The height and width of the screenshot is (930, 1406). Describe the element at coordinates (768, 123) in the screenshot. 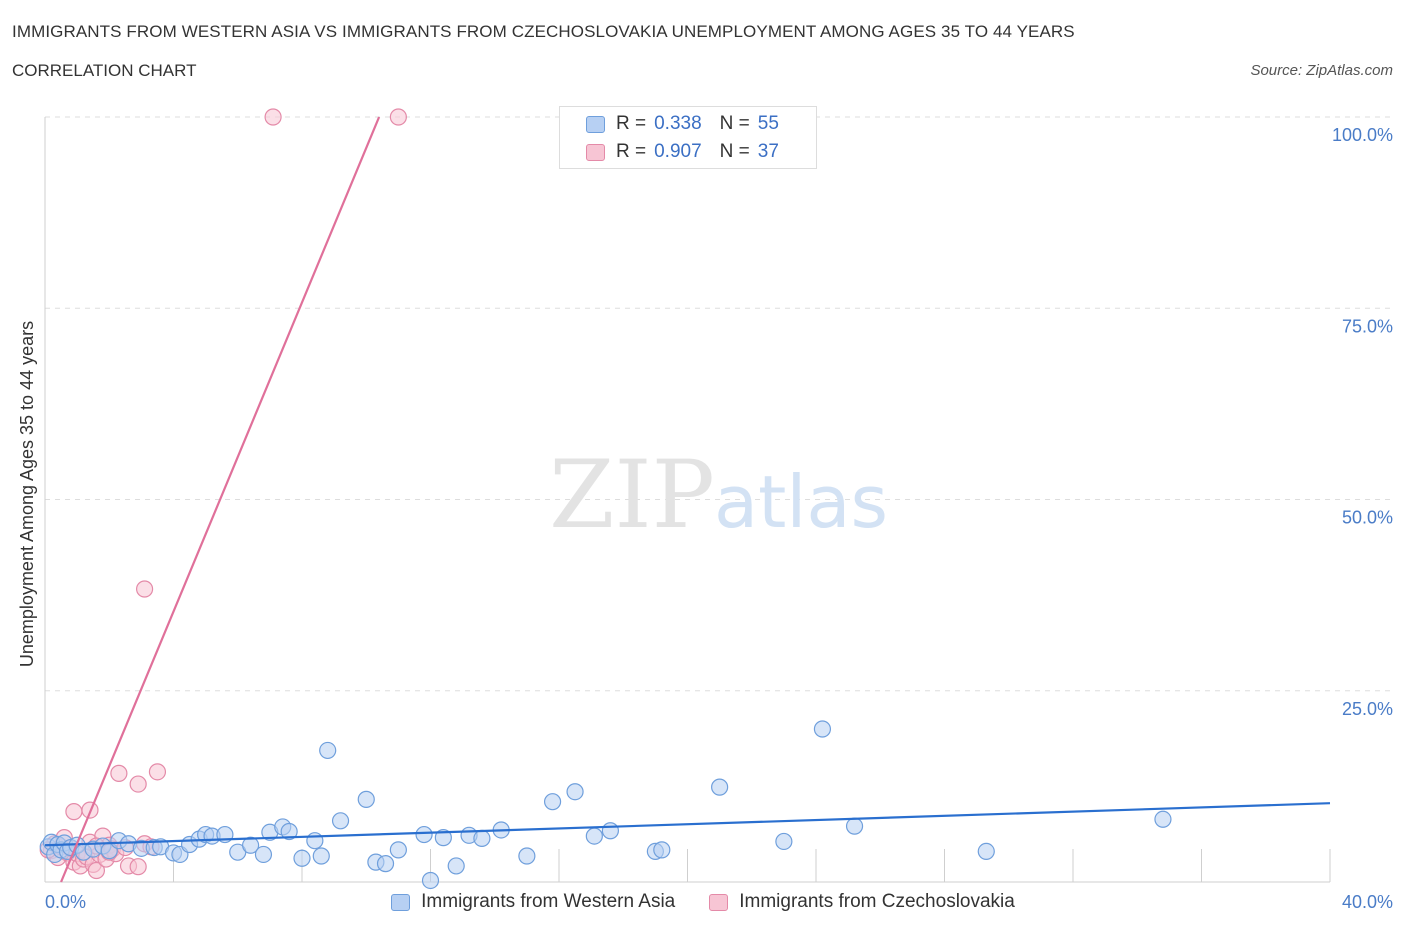

I see `legend-n-value: 55` at that location.